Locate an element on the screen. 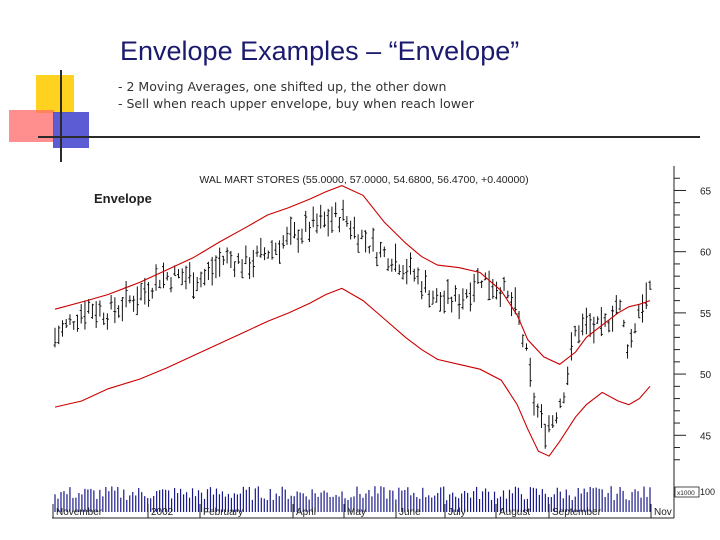 The height and width of the screenshot is (540, 720). month-label: July is located at coordinates (457, 512).